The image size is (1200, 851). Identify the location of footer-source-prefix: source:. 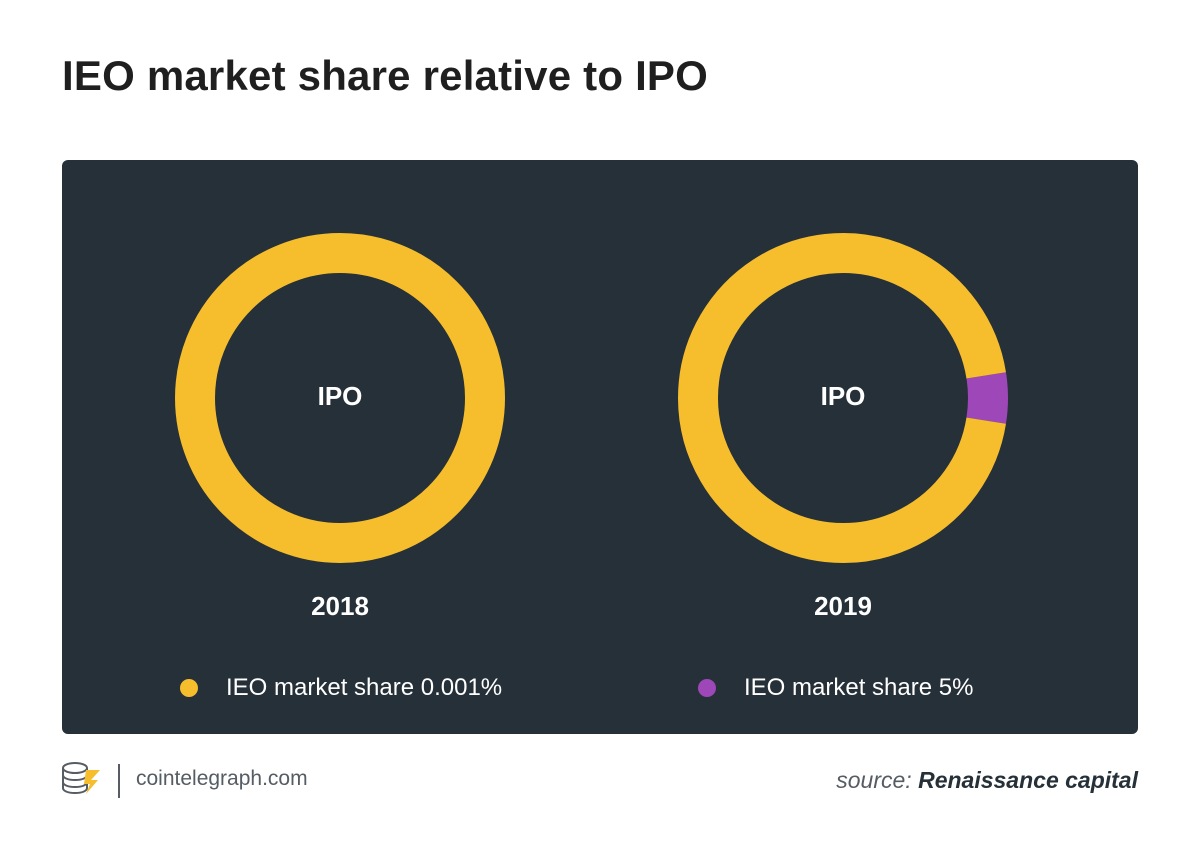
(874, 780).